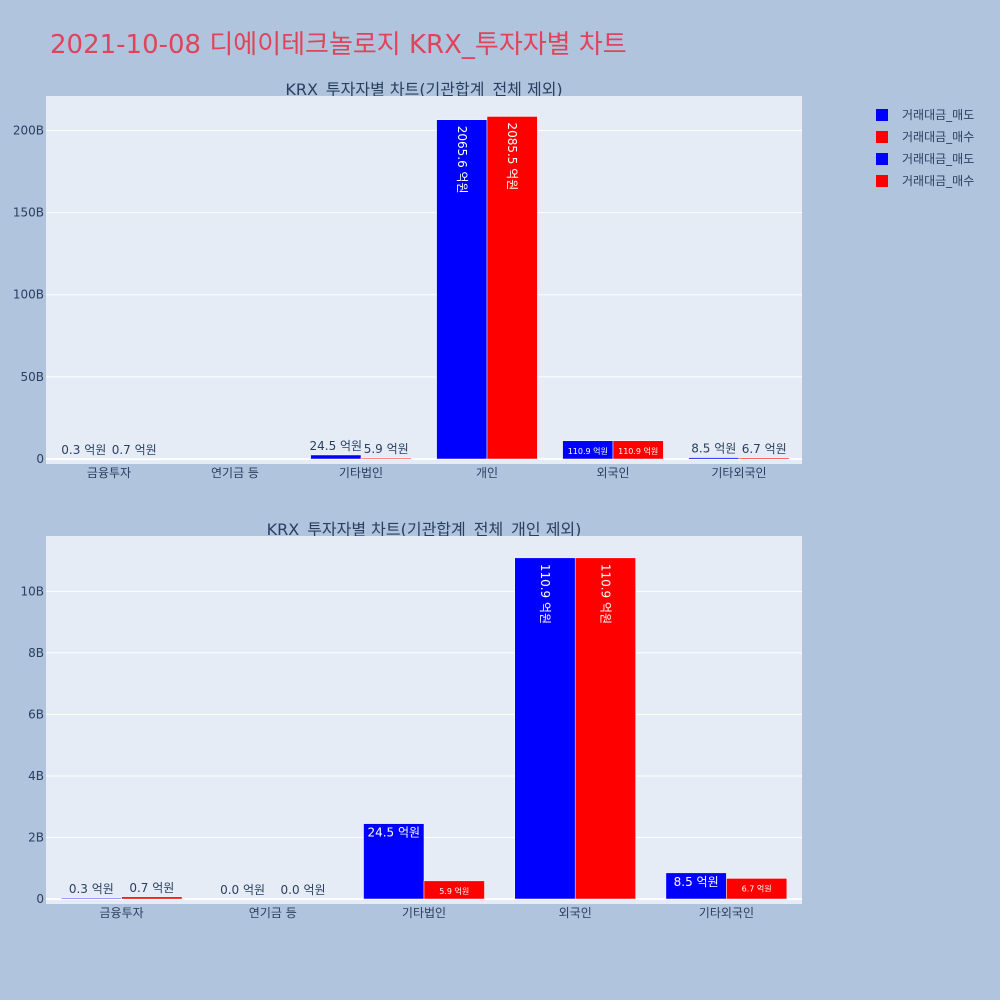  Describe the element at coordinates (36, 653) in the screenshot. I see `y-tick-label: 8B` at that location.